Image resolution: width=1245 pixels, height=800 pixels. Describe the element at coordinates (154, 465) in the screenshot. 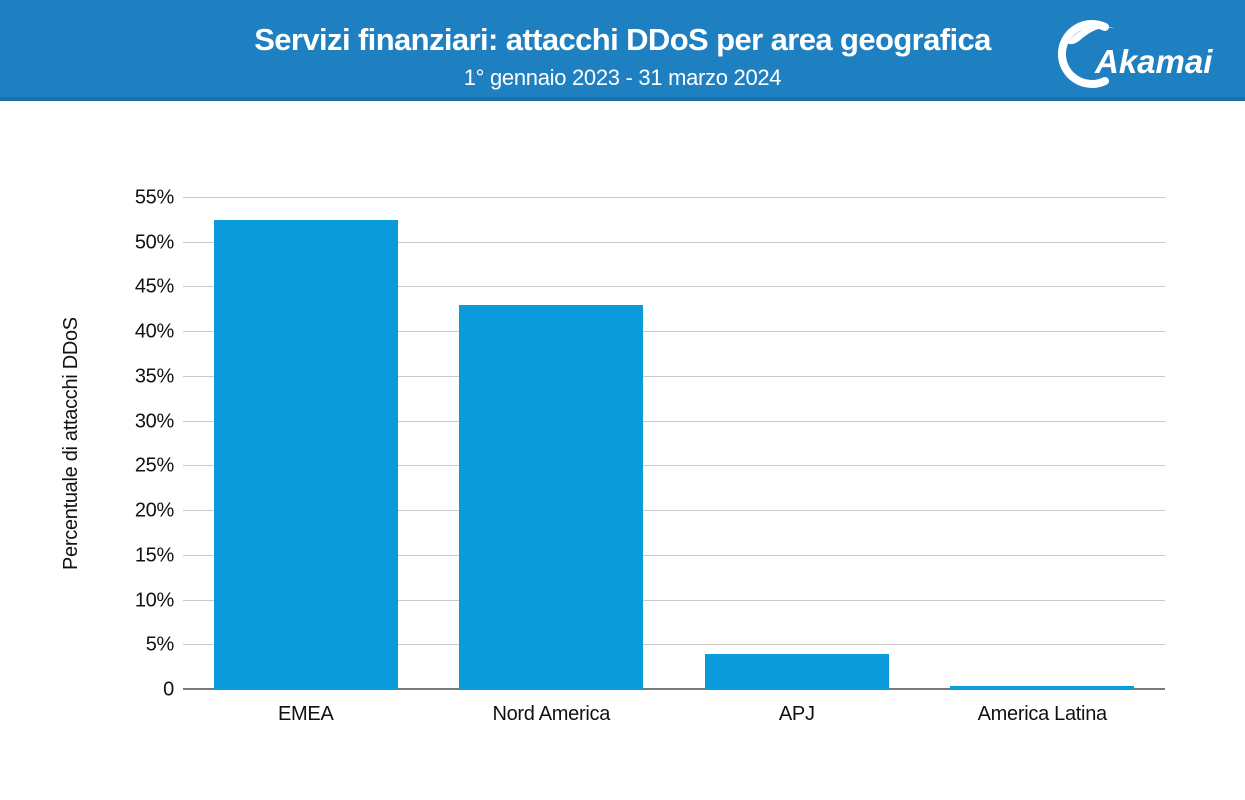

I see `y-tick-label: 25%` at that location.